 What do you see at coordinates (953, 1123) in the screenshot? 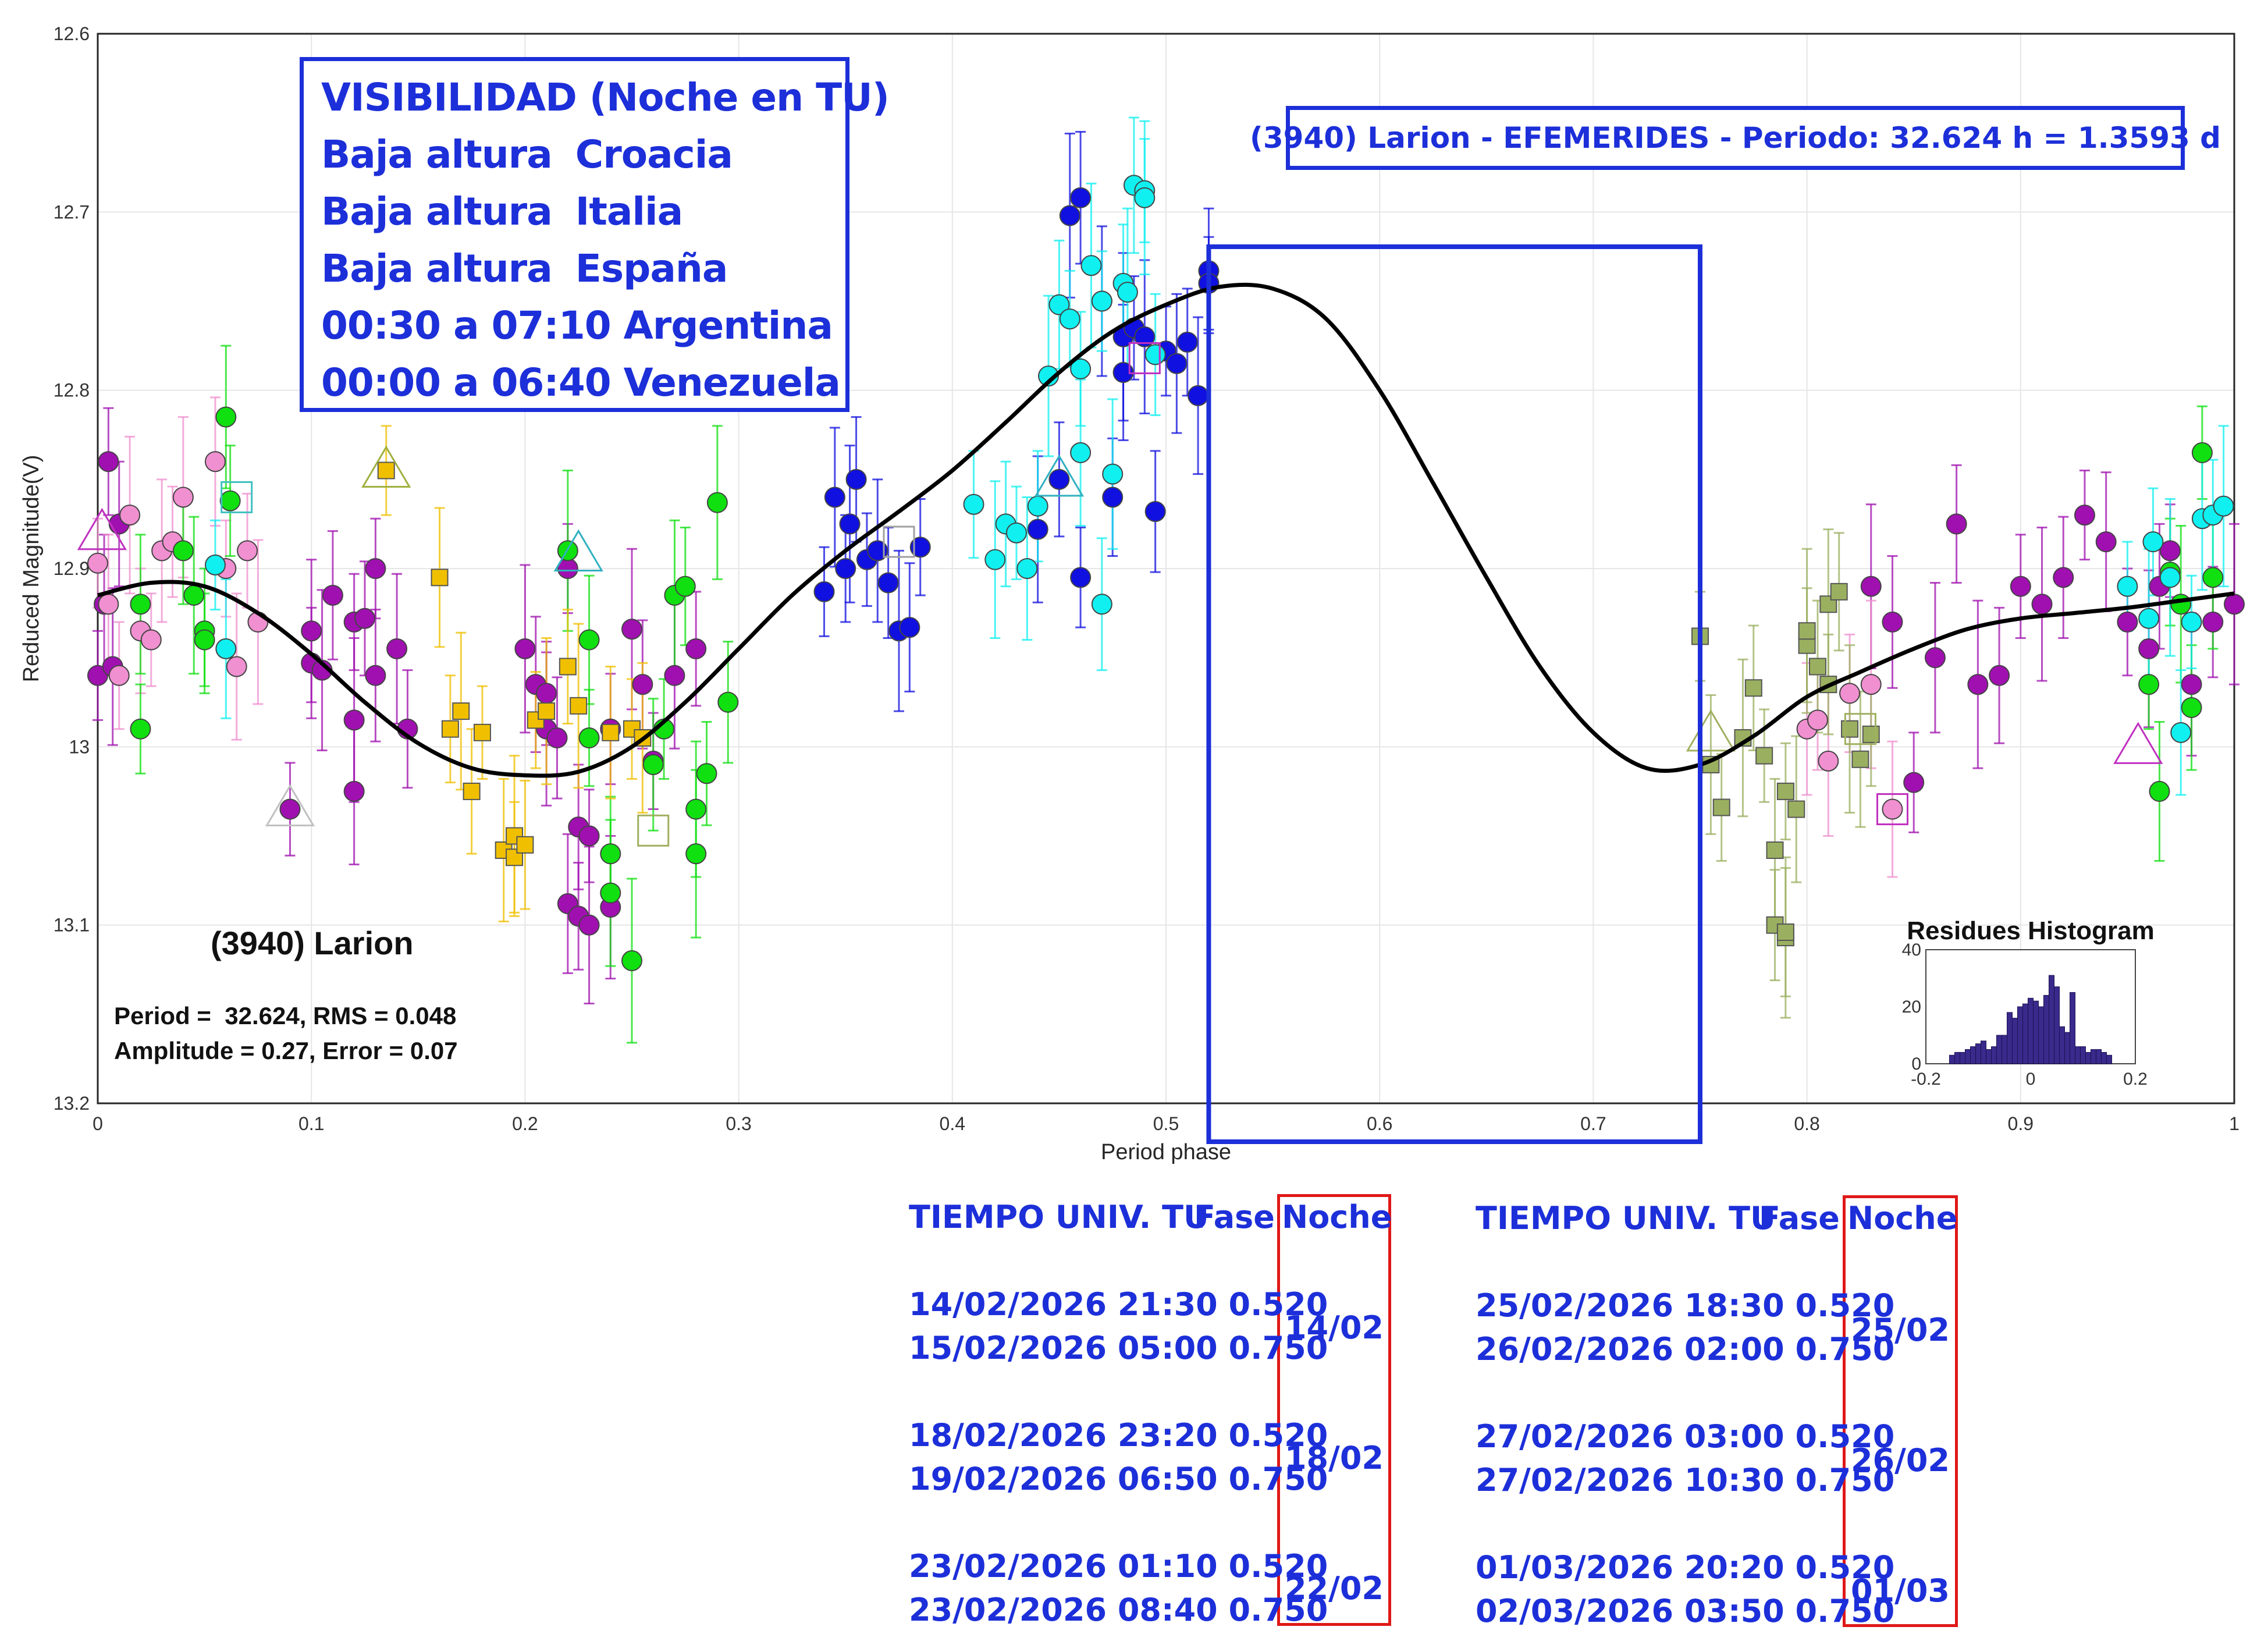
I see `x-tick-label: 0.4` at bounding box center [953, 1123].